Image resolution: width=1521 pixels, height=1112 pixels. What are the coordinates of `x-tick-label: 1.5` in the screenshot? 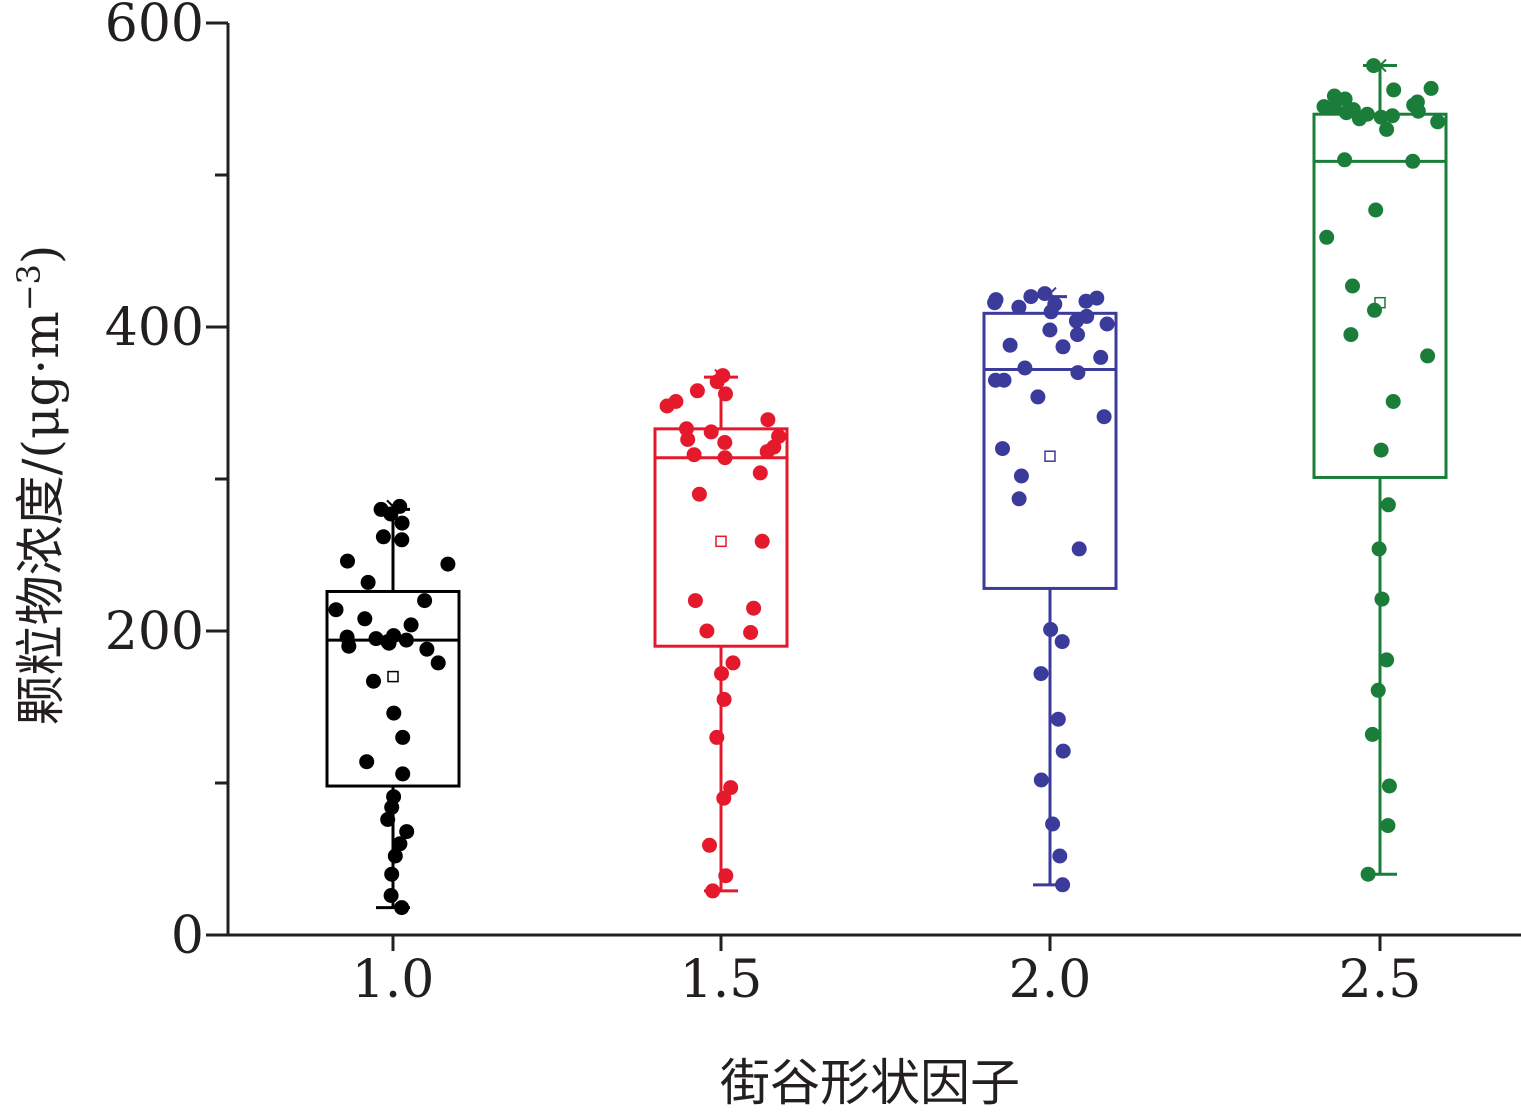 It's located at (721, 980).